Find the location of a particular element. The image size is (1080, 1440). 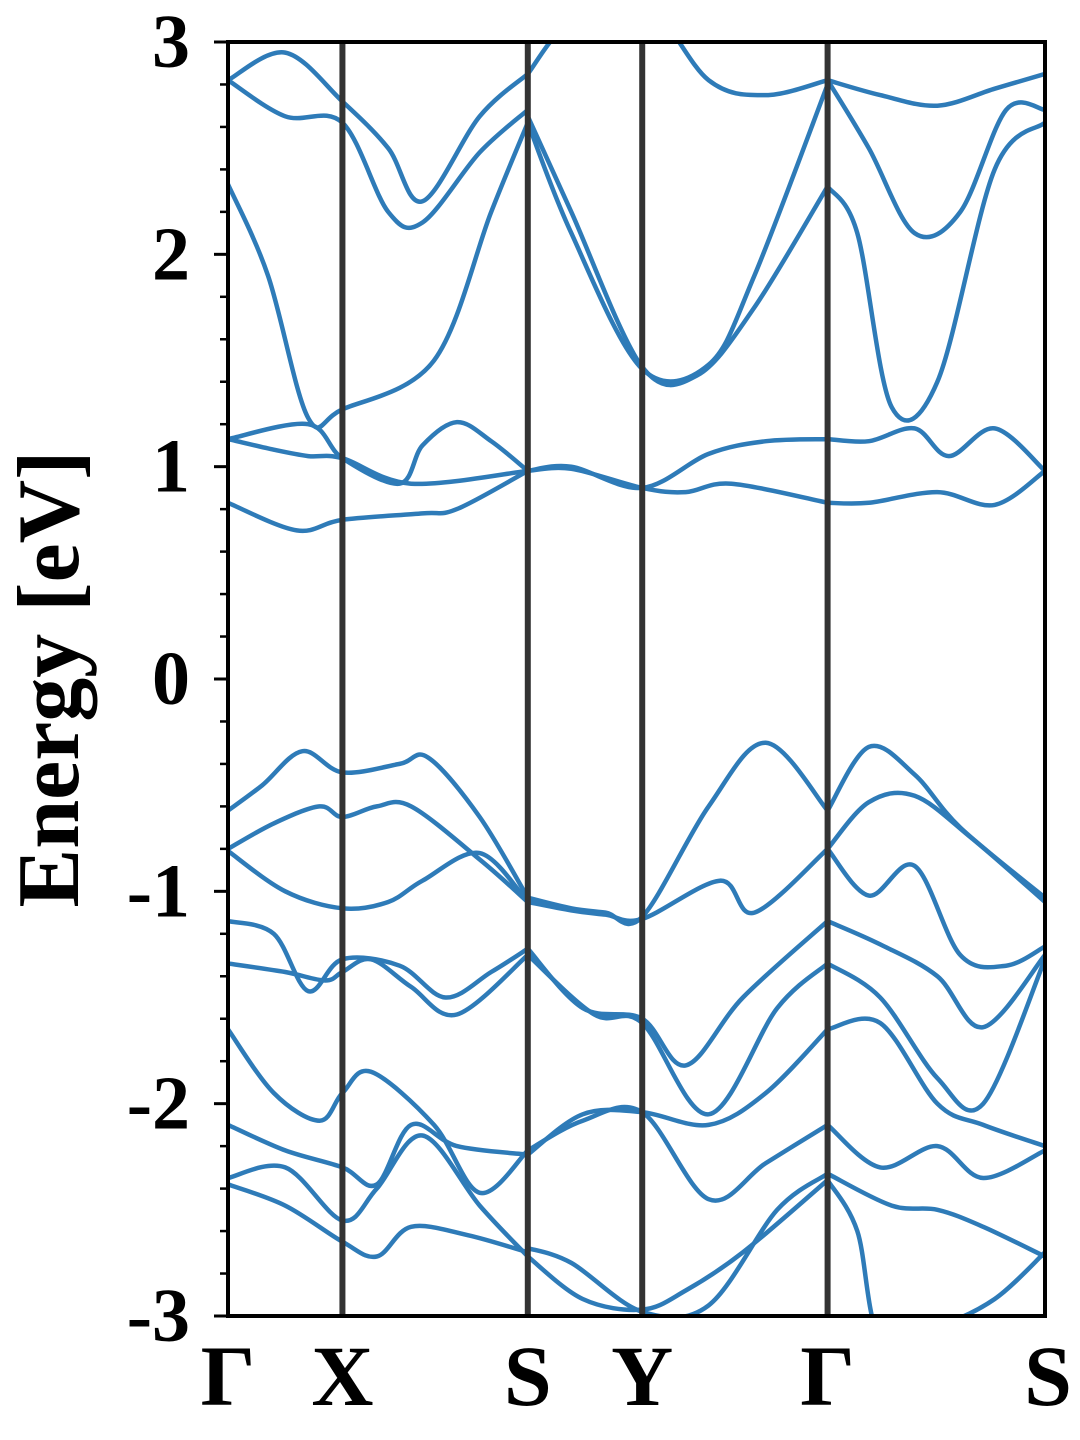

k-point-label-X: X is located at coordinates (342, 1376).